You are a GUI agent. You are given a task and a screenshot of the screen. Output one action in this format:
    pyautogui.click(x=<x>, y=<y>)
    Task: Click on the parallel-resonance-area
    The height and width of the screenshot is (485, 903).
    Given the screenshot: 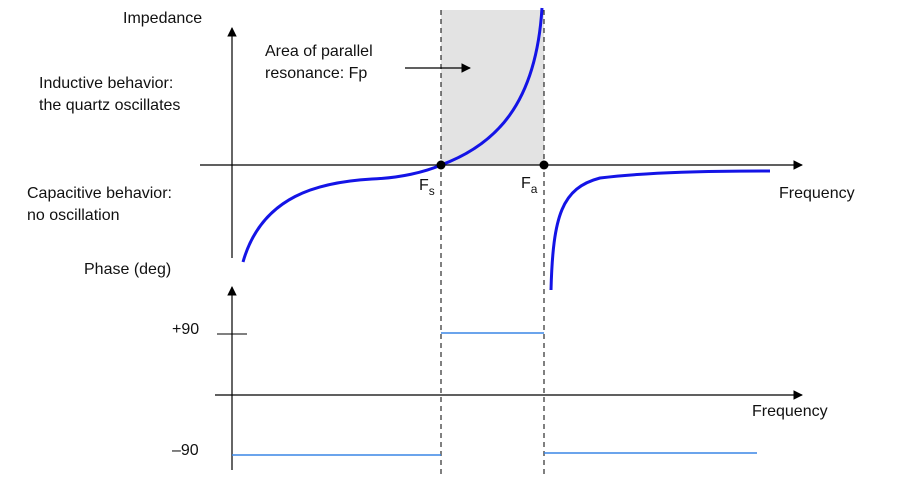 What is the action you would take?
    pyautogui.click(x=492, y=87)
    